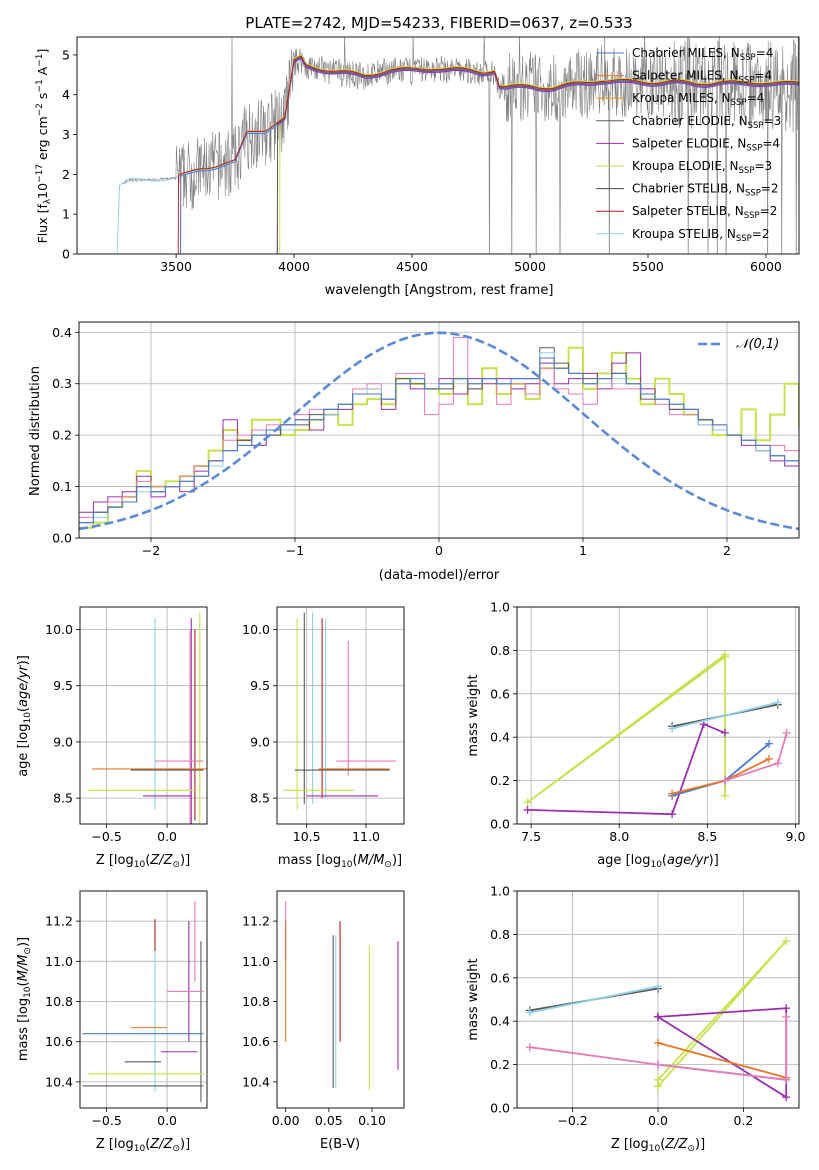 Image resolution: width=819 pixels, height=1170 pixels. What do you see at coordinates (686, 53) in the screenshot?
I see `legend-label-text: Chabrier MILES, N` at bounding box center [686, 53].